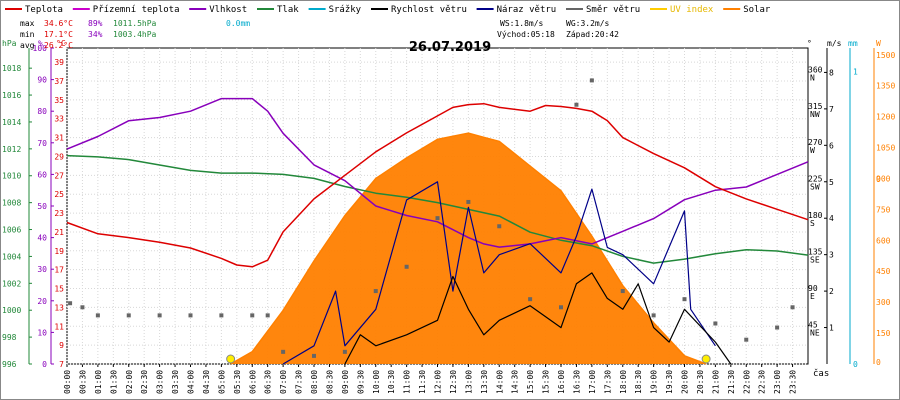  What do you see at coordinates (59, 156) in the screenshot?
I see `temp-tick-label: 29` at bounding box center [59, 156].